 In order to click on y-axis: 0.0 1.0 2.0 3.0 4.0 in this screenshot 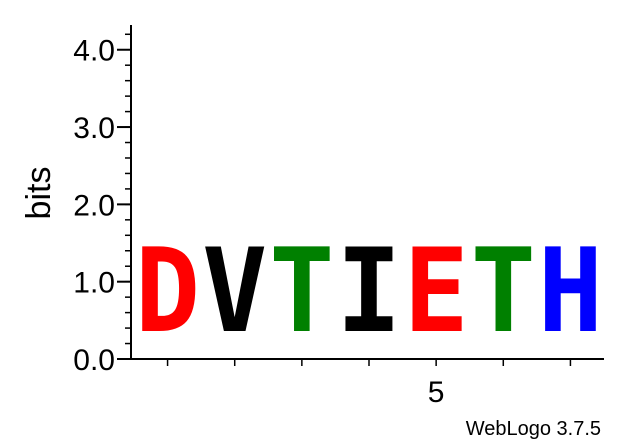, I will do `click(102, 201)`.